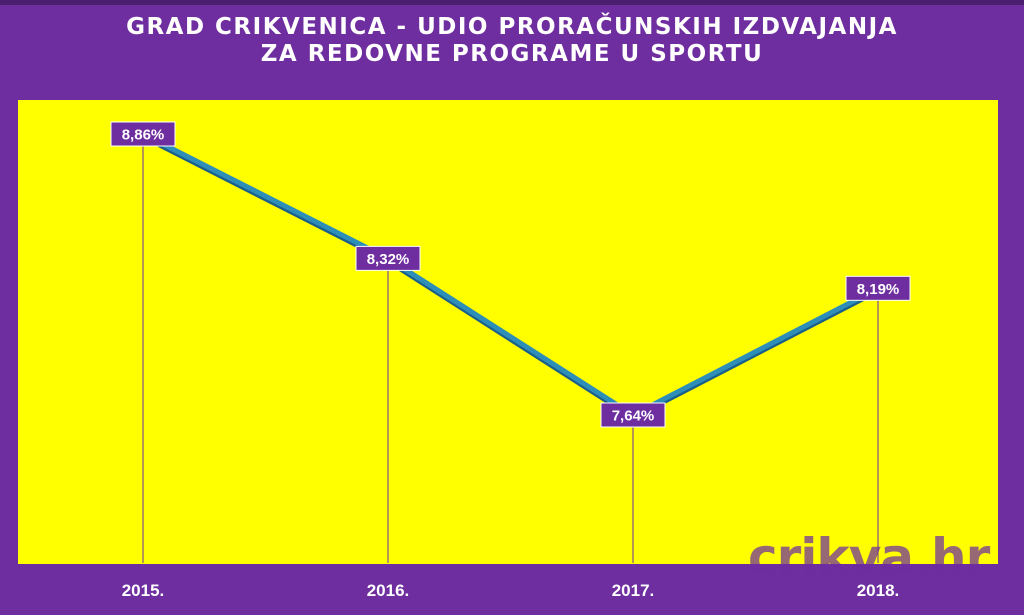  Describe the element at coordinates (143, 590) in the screenshot. I see `x-tick-label-1: 2015.` at that location.